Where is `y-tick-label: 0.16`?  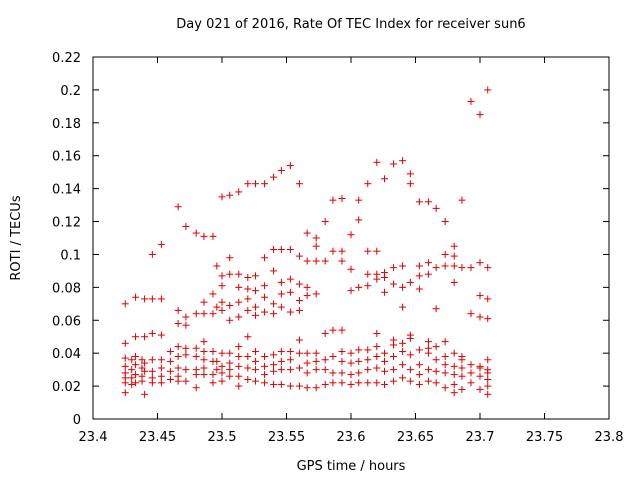 y-tick-label: 0.16 is located at coordinates (66, 157).